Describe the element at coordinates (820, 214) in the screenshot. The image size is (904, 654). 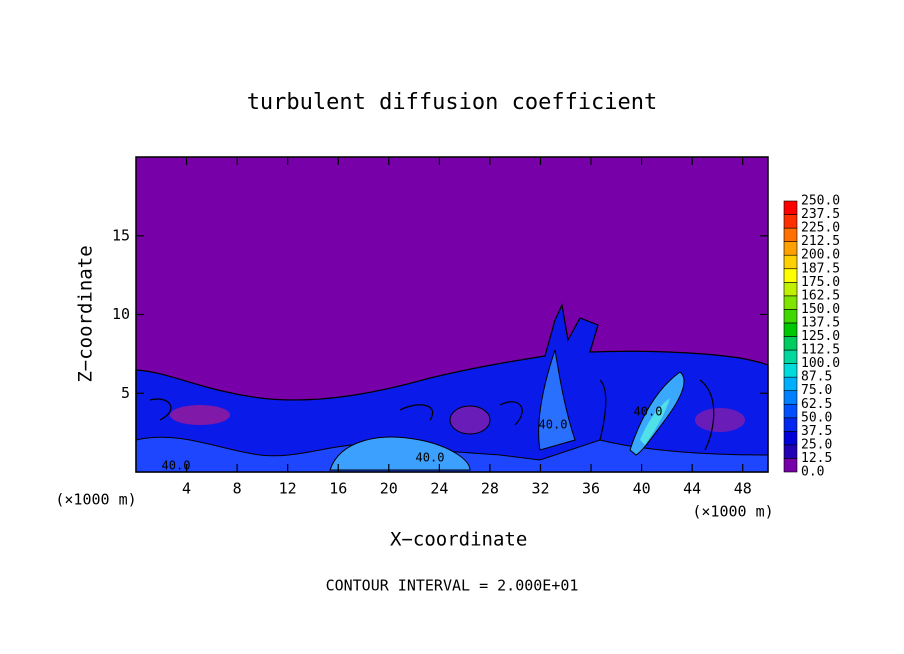
I see `colorbar-label: 237.5` at that location.